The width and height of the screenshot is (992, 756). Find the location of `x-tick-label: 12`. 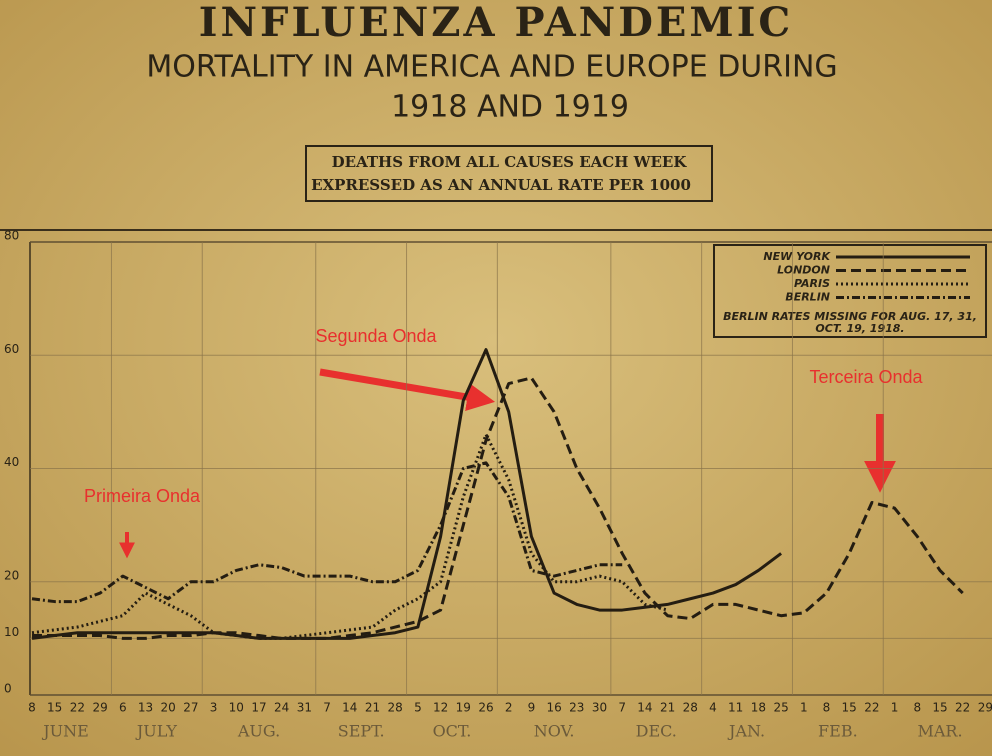

x-tick-label: 12 is located at coordinates (440, 708).